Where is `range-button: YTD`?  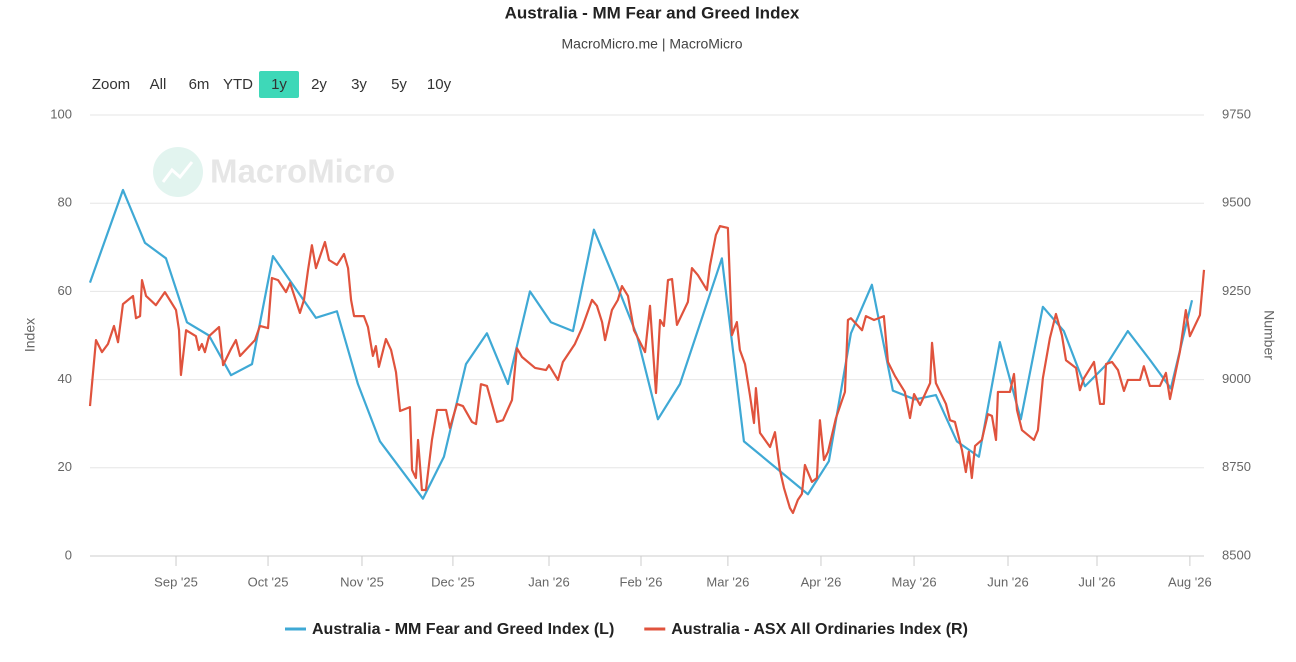
range-button: YTD is located at coordinates (238, 84).